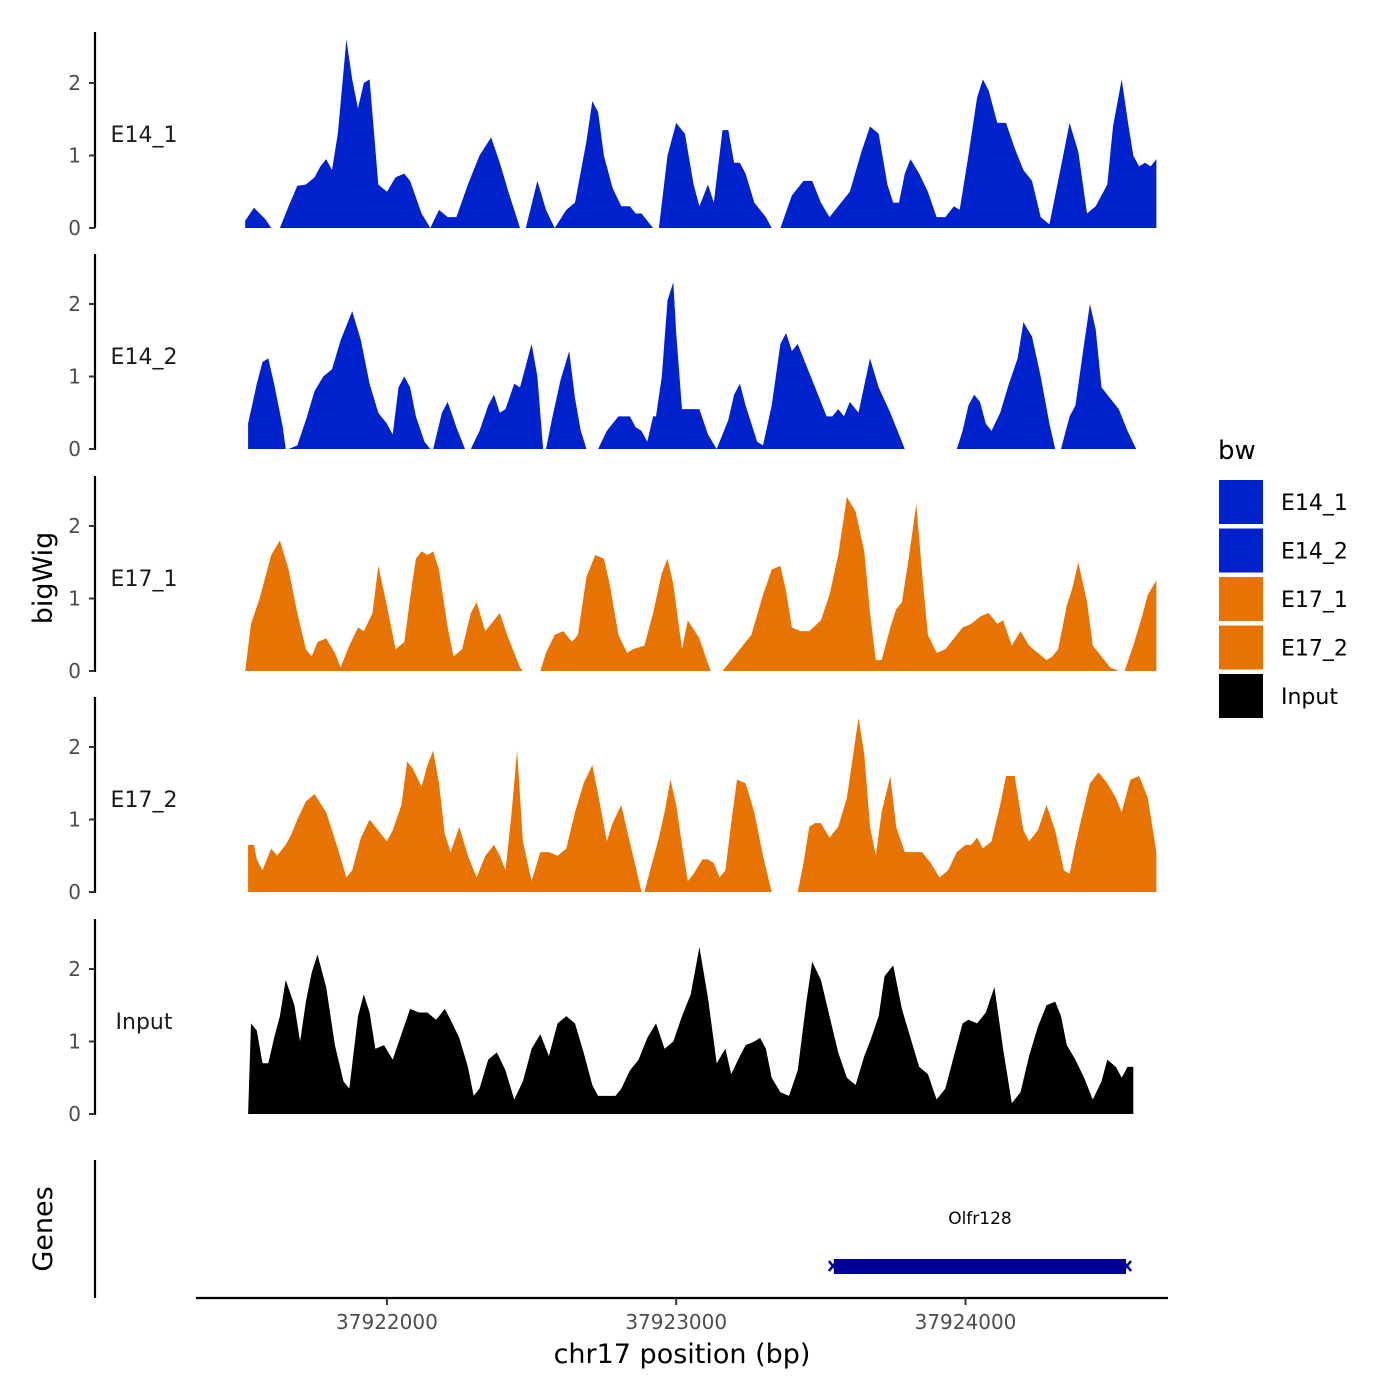 Image resolution: width=1400 pixels, height=1400 pixels. Describe the element at coordinates (1241, 696) in the screenshot. I see `legend-swatch-Input` at that location.